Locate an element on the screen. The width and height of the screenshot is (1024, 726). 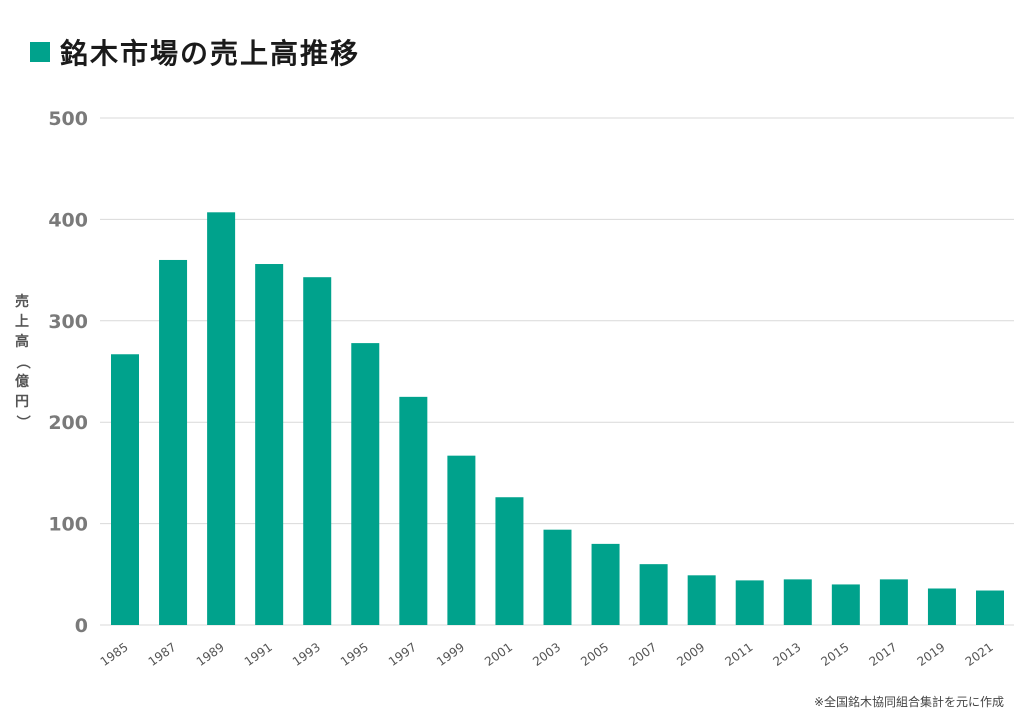
y-tick-label: 500 is located at coordinates (68, 119).